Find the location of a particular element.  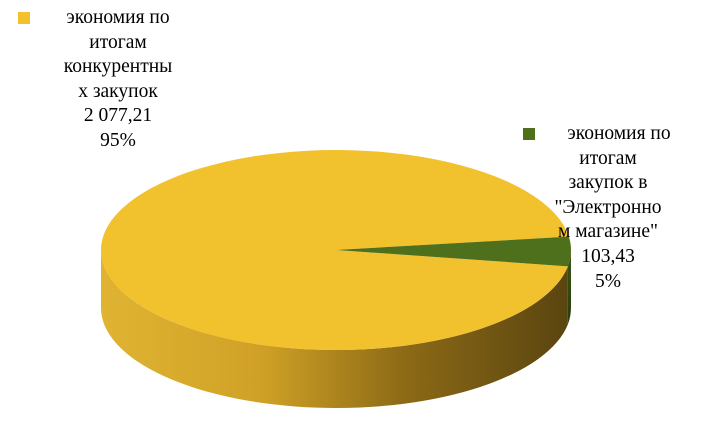

slice-percent-label: 5% is located at coordinates (608, 281).